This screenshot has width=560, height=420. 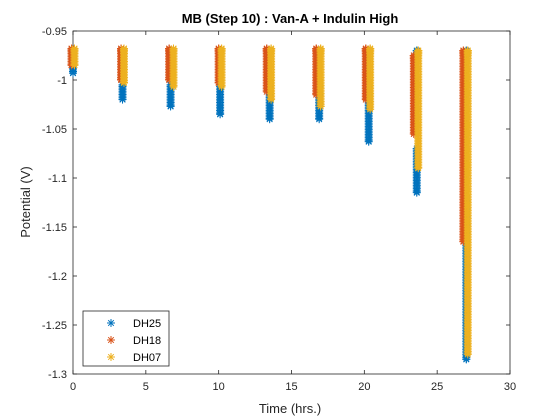 What do you see at coordinates (147, 358) in the screenshot?
I see `legend-label: DH07` at bounding box center [147, 358].